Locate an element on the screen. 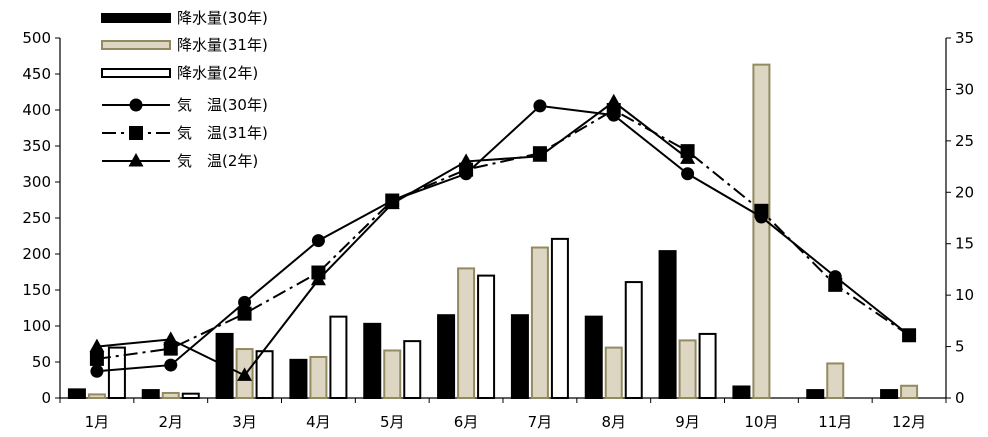  y-right-tick-label: 35 is located at coordinates (964, 38).